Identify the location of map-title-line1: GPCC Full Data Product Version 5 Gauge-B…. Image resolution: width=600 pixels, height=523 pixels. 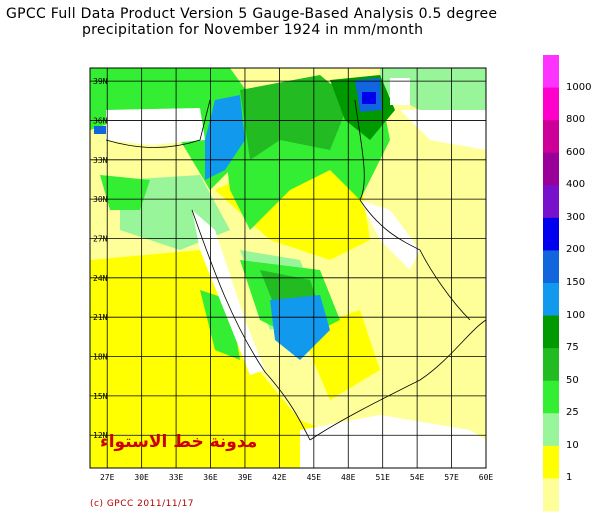
(252, 14).